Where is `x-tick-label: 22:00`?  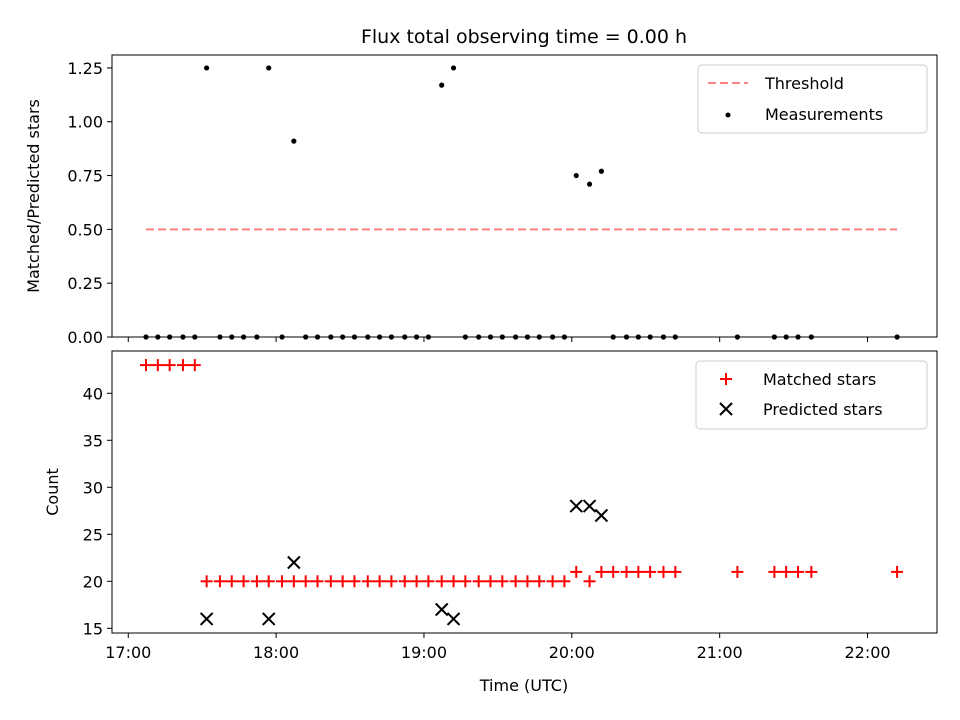 x-tick-label: 22:00 is located at coordinates (867, 652).